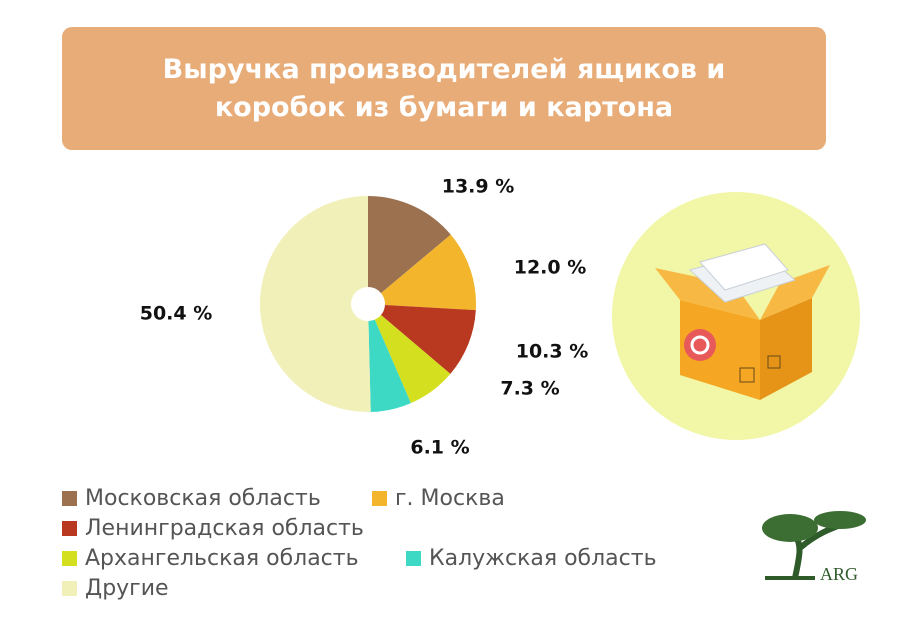 The image size is (901, 629). I want to click on legend-item: Московская область, so click(191, 498).